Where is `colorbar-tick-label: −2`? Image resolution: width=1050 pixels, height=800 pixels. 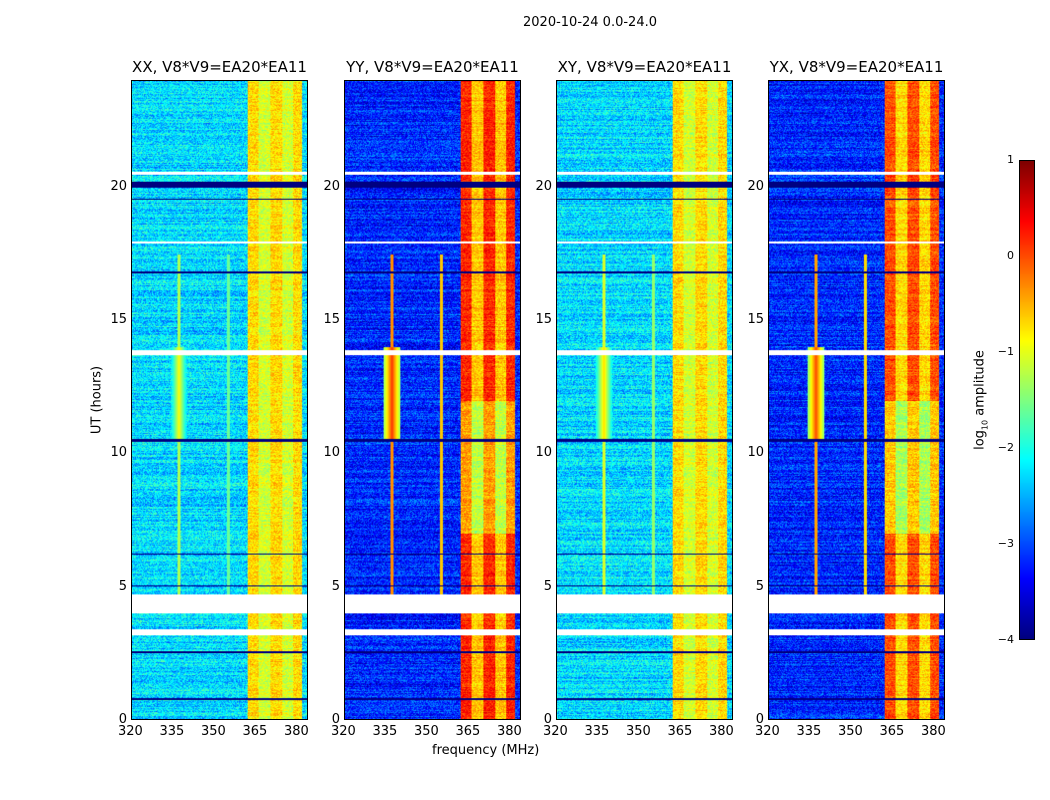 colorbar-tick-label: −2 is located at coordinates (1005, 447).